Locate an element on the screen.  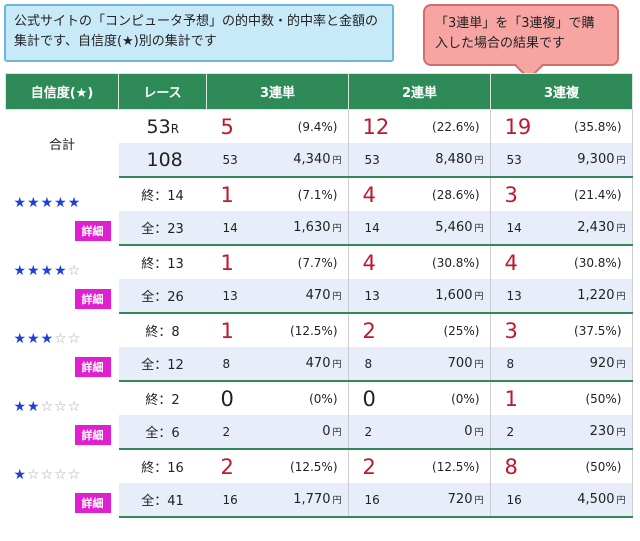
trifecta-hit-cell: 1 (7.1%) is located at coordinates (278, 194).